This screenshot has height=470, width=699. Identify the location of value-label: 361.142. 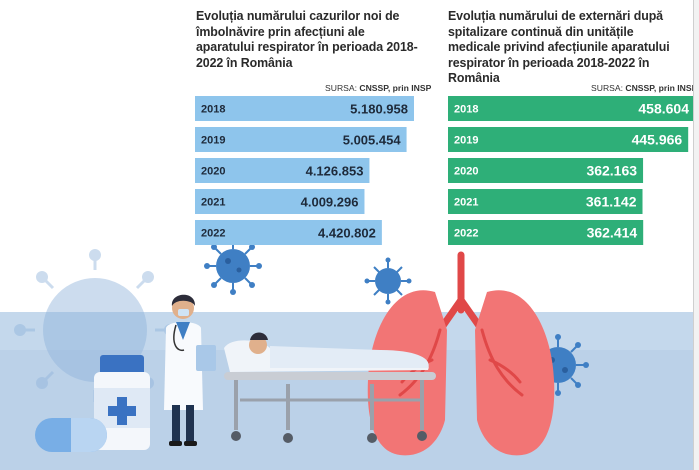
(611, 202).